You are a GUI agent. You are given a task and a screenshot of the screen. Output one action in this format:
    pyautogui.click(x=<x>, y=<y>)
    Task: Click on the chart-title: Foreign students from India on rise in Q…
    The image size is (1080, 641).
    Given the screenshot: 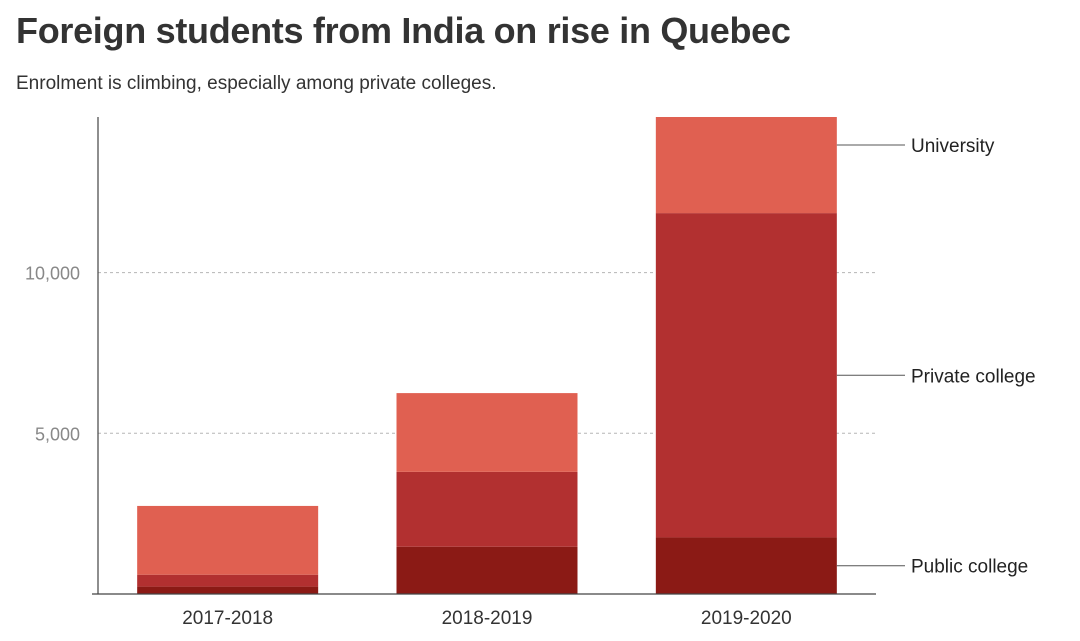 What is the action you would take?
    pyautogui.click(x=403, y=30)
    